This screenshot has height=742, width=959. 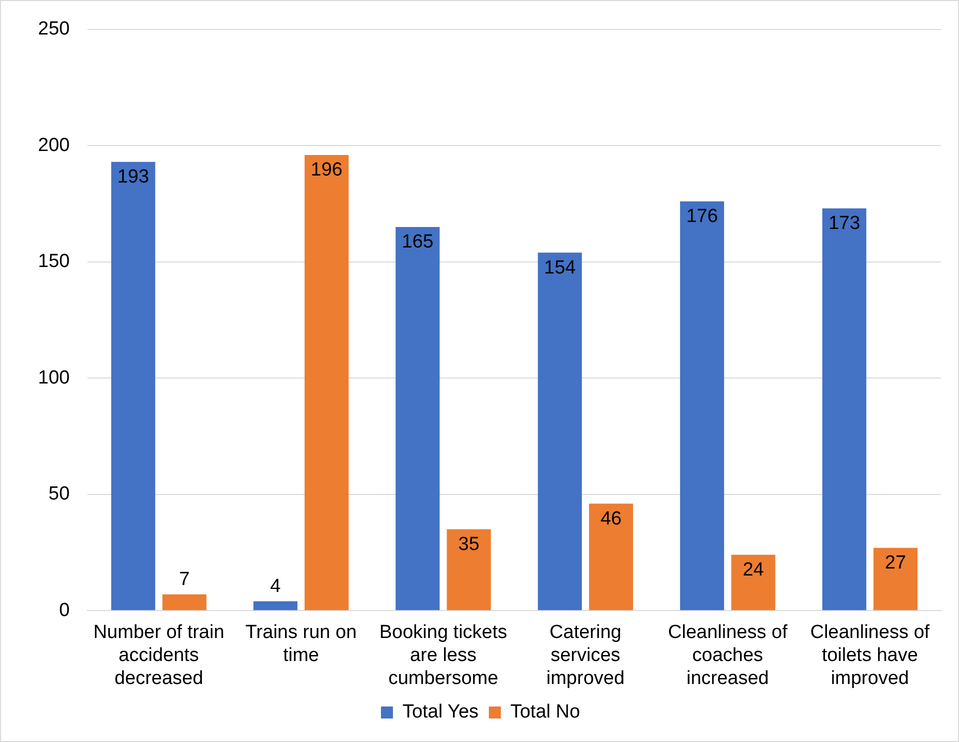 What do you see at coordinates (440, 712) in the screenshot?
I see `legend-label: Total Yes` at bounding box center [440, 712].